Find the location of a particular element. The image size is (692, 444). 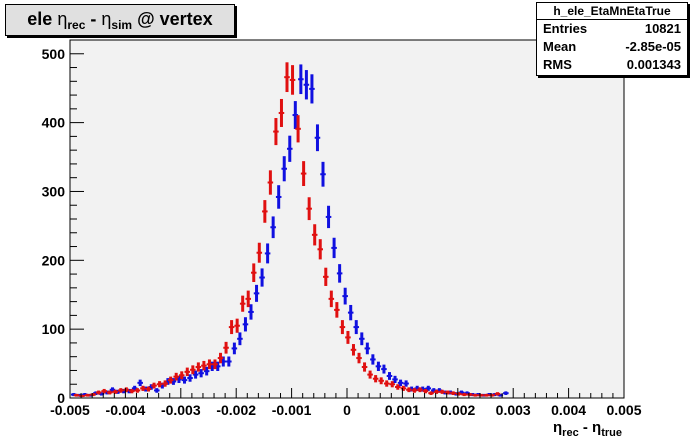

x-tick-label: 0 is located at coordinates (347, 410).